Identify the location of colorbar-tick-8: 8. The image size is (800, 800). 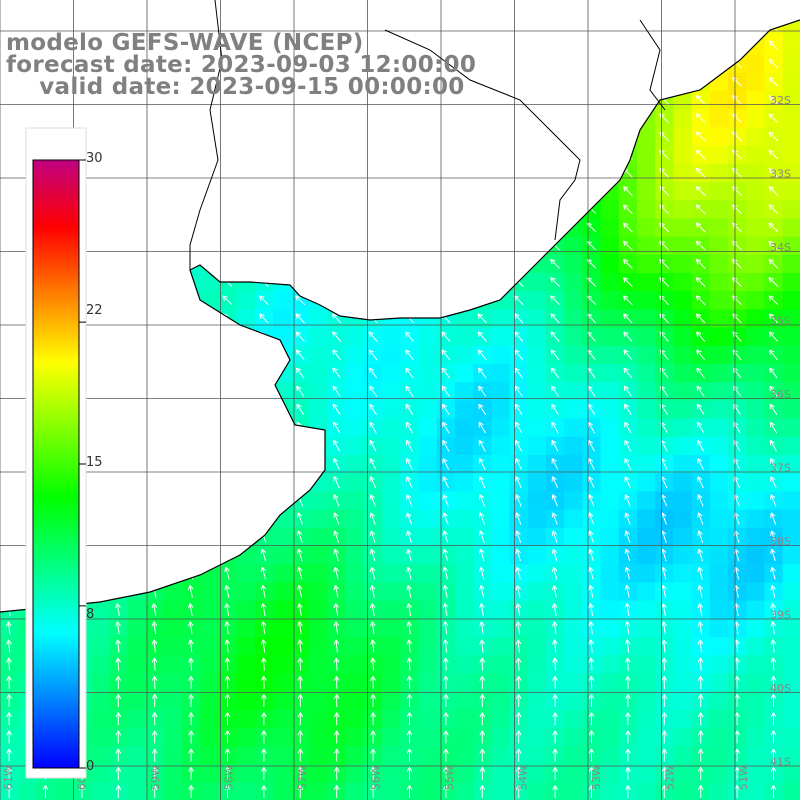
(90, 614).